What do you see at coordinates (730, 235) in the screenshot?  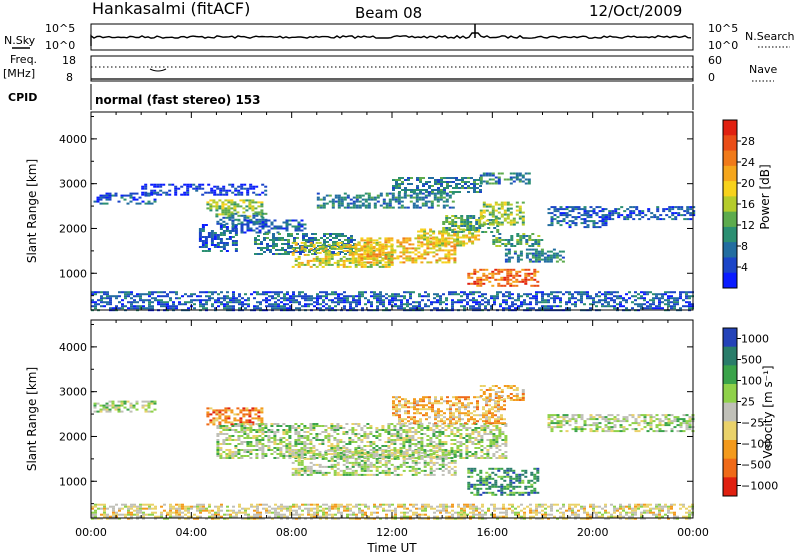 I see `colorbar-segment` at bounding box center [730, 235].